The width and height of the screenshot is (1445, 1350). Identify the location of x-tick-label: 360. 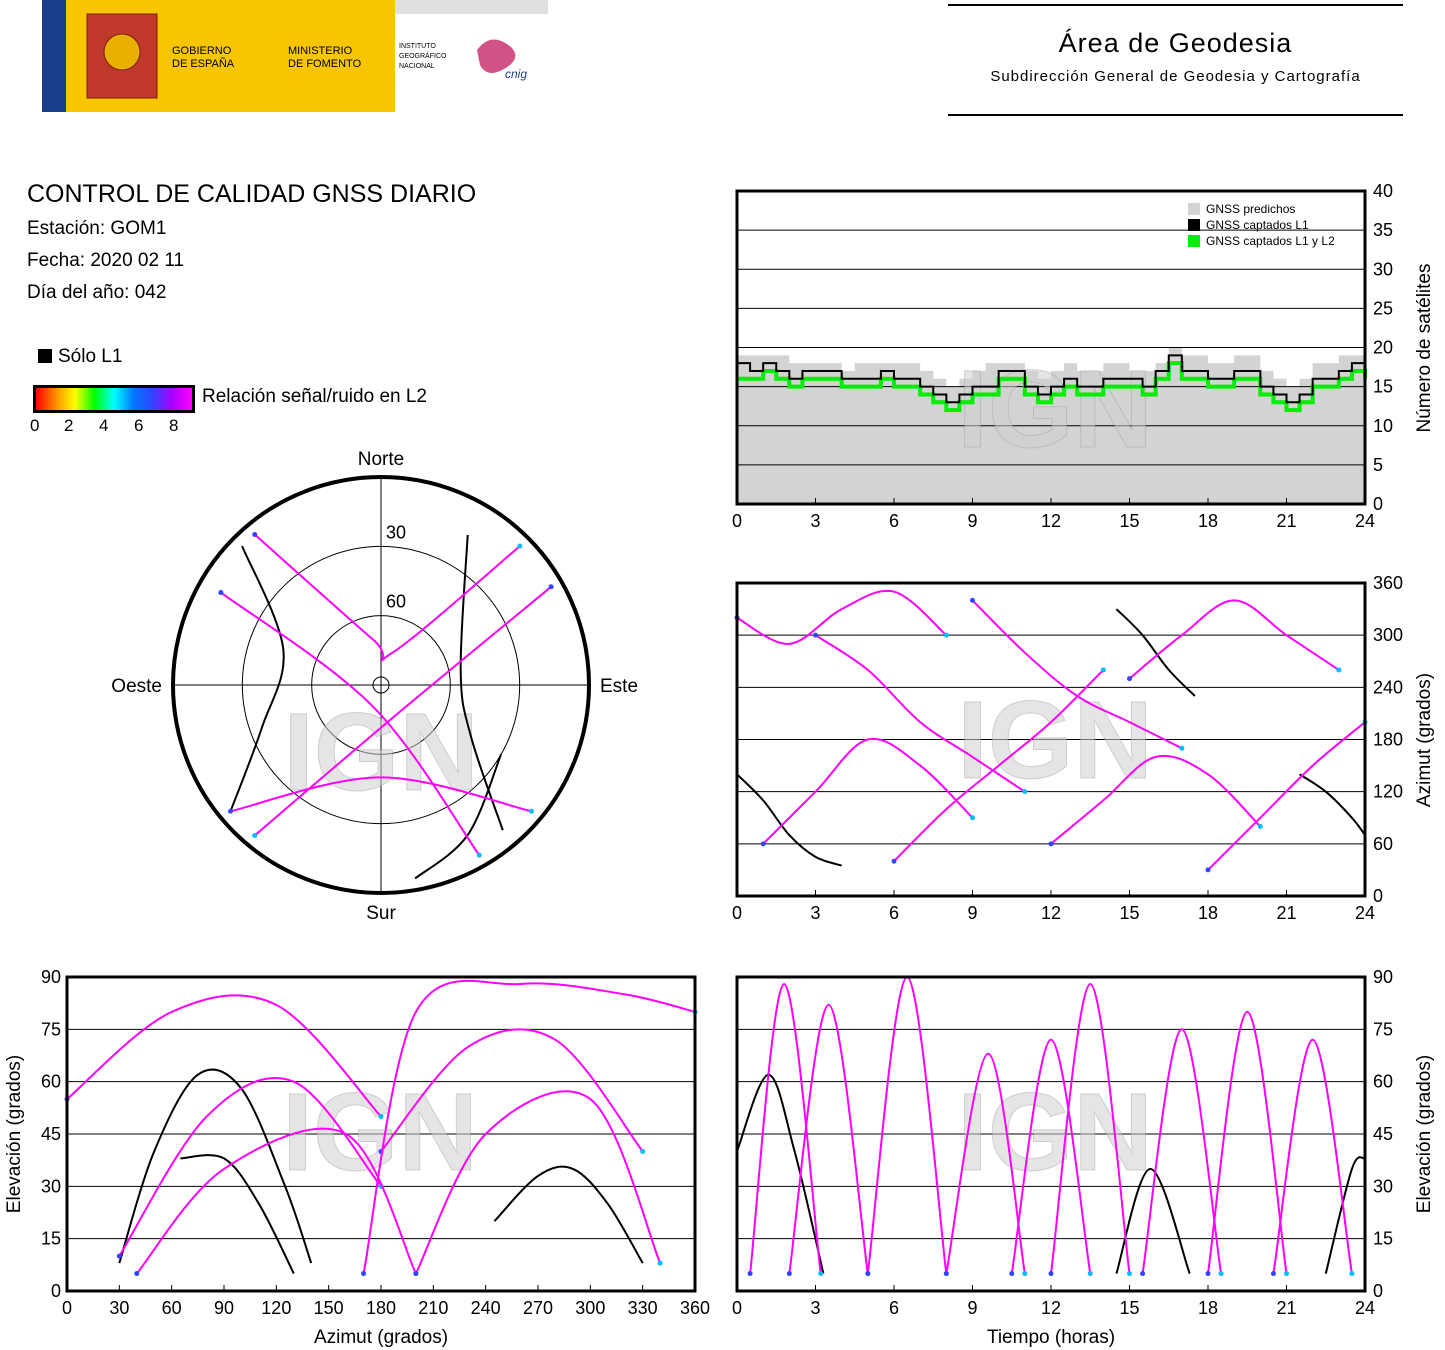
(695, 1308).